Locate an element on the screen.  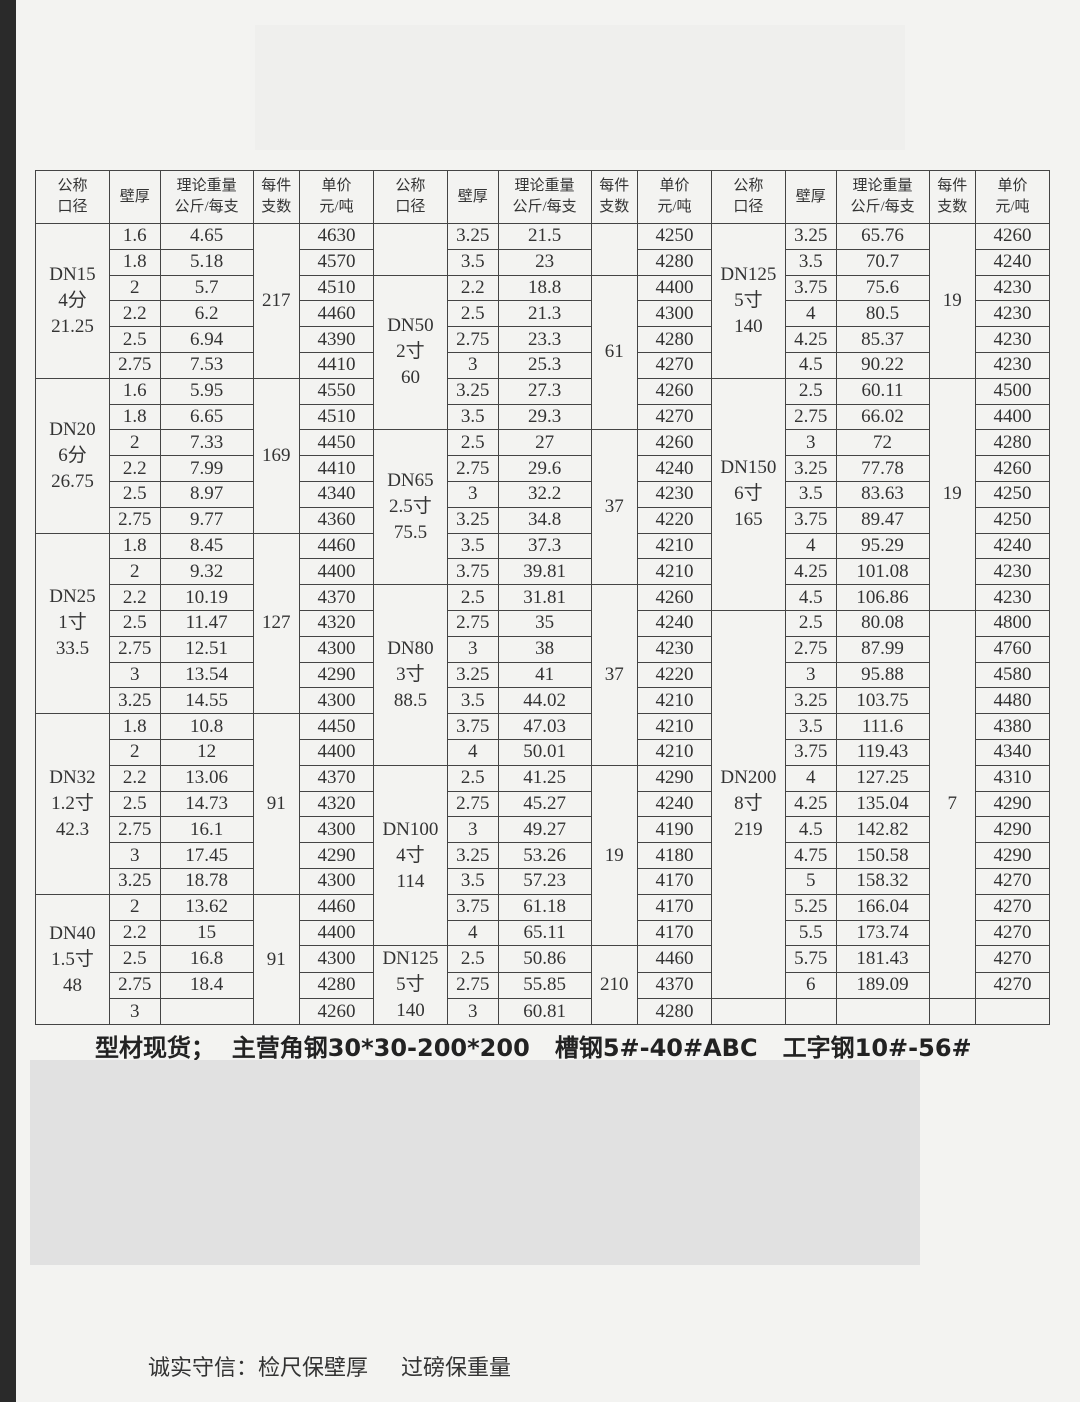
table-row: 3 17.45 4290 3.25 53.26 4180 4.75 150.58 4290 is located at coordinates (543, 855).